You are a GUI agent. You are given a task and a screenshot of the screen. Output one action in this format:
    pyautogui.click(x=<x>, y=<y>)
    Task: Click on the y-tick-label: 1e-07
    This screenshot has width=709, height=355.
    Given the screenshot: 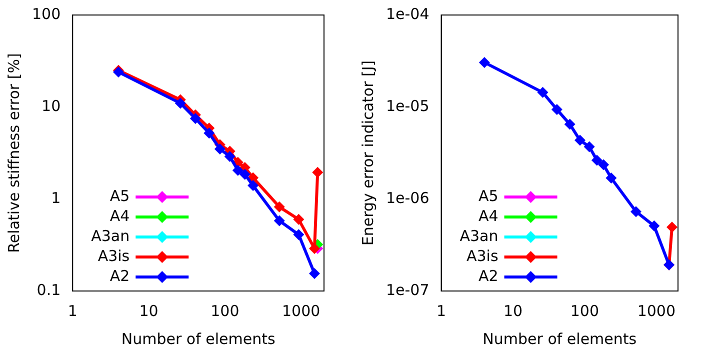 What is the action you would take?
    pyautogui.click(x=408, y=289)
    